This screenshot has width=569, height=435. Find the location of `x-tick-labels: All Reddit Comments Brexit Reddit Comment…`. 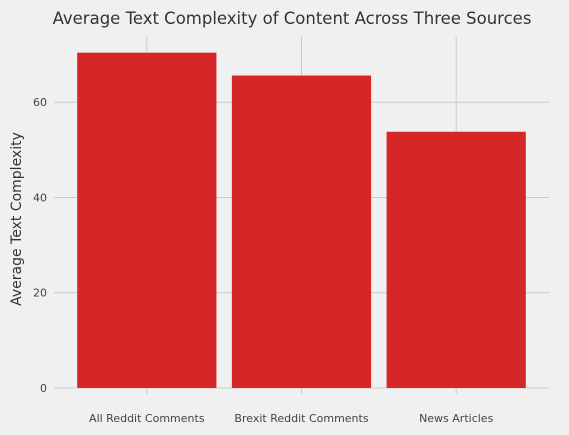

x-tick-labels: All Reddit Comments Brexit Reddit Comment… is located at coordinates (291, 418).